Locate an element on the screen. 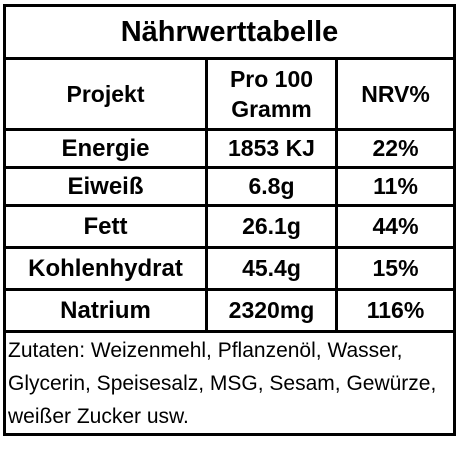 Image resolution: width=456 pixels, height=456 pixels. cell: Kohlenhydrat is located at coordinates (105, 268).